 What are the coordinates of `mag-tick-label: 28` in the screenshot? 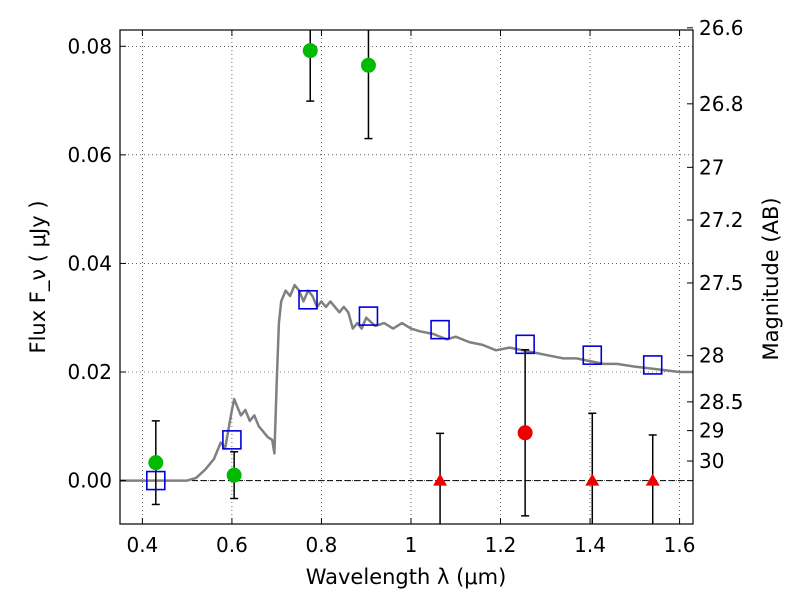 It's located at (711, 356).